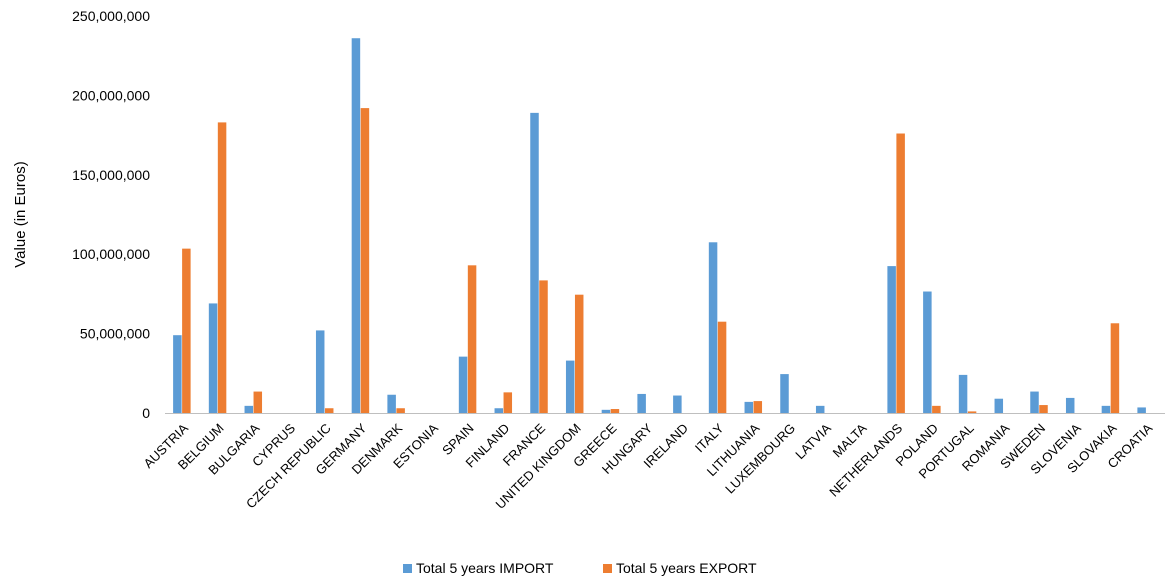 The image size is (1169, 588). Describe the element at coordinates (1106, 409) in the screenshot. I see `bar-import-slovakia` at that location.